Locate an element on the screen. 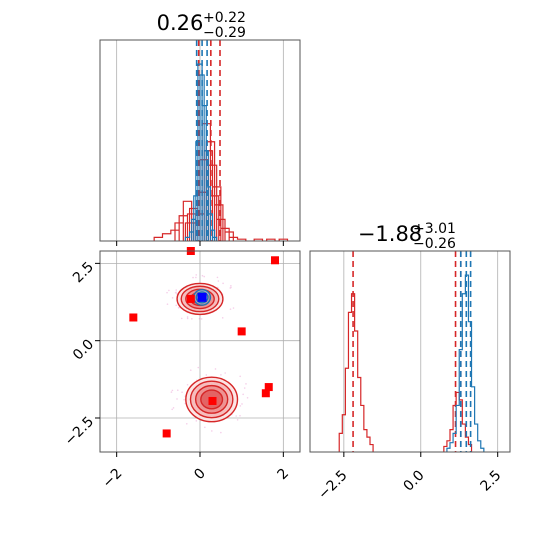  histogram-param-2-title: −1.88 is located at coordinates (390, 234).